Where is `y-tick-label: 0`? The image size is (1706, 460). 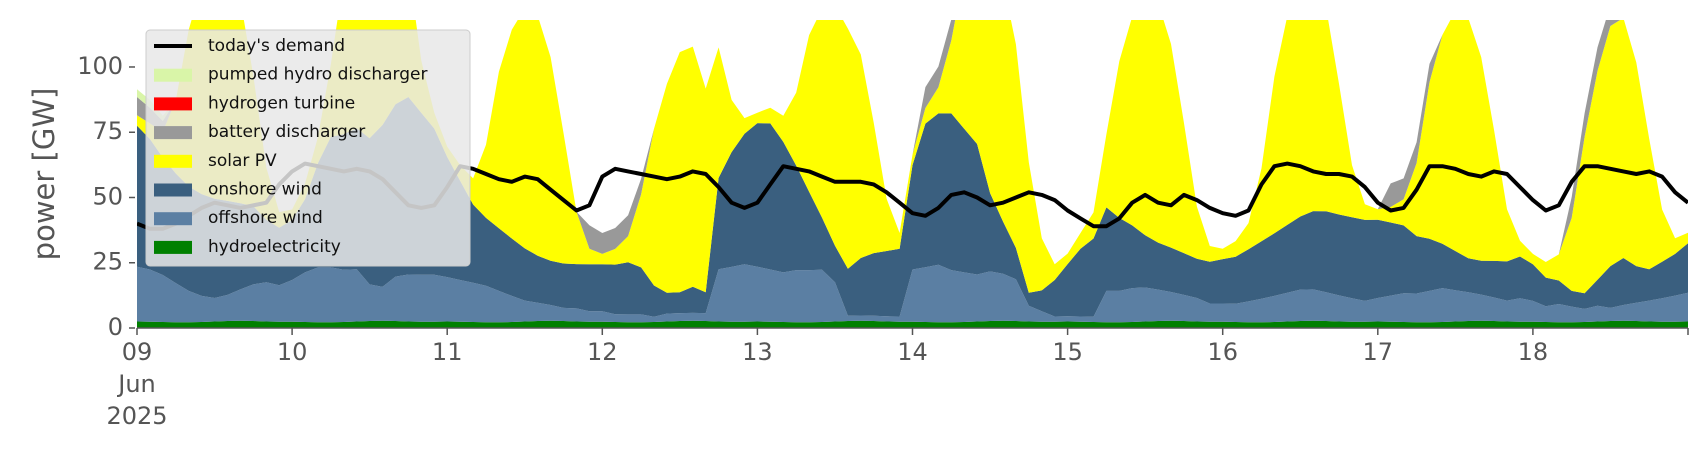
y-tick-label: 0 is located at coordinates (115, 327).